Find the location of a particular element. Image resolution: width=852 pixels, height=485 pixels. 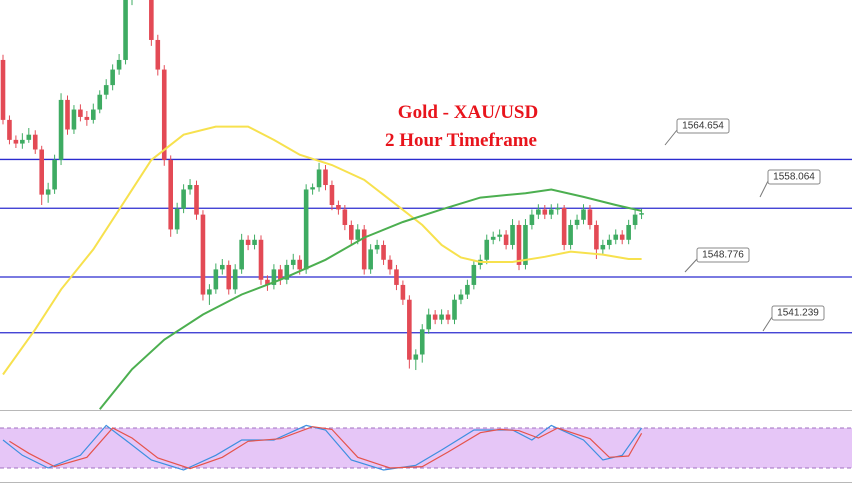

oscillator-band is located at coordinates (426, 448).